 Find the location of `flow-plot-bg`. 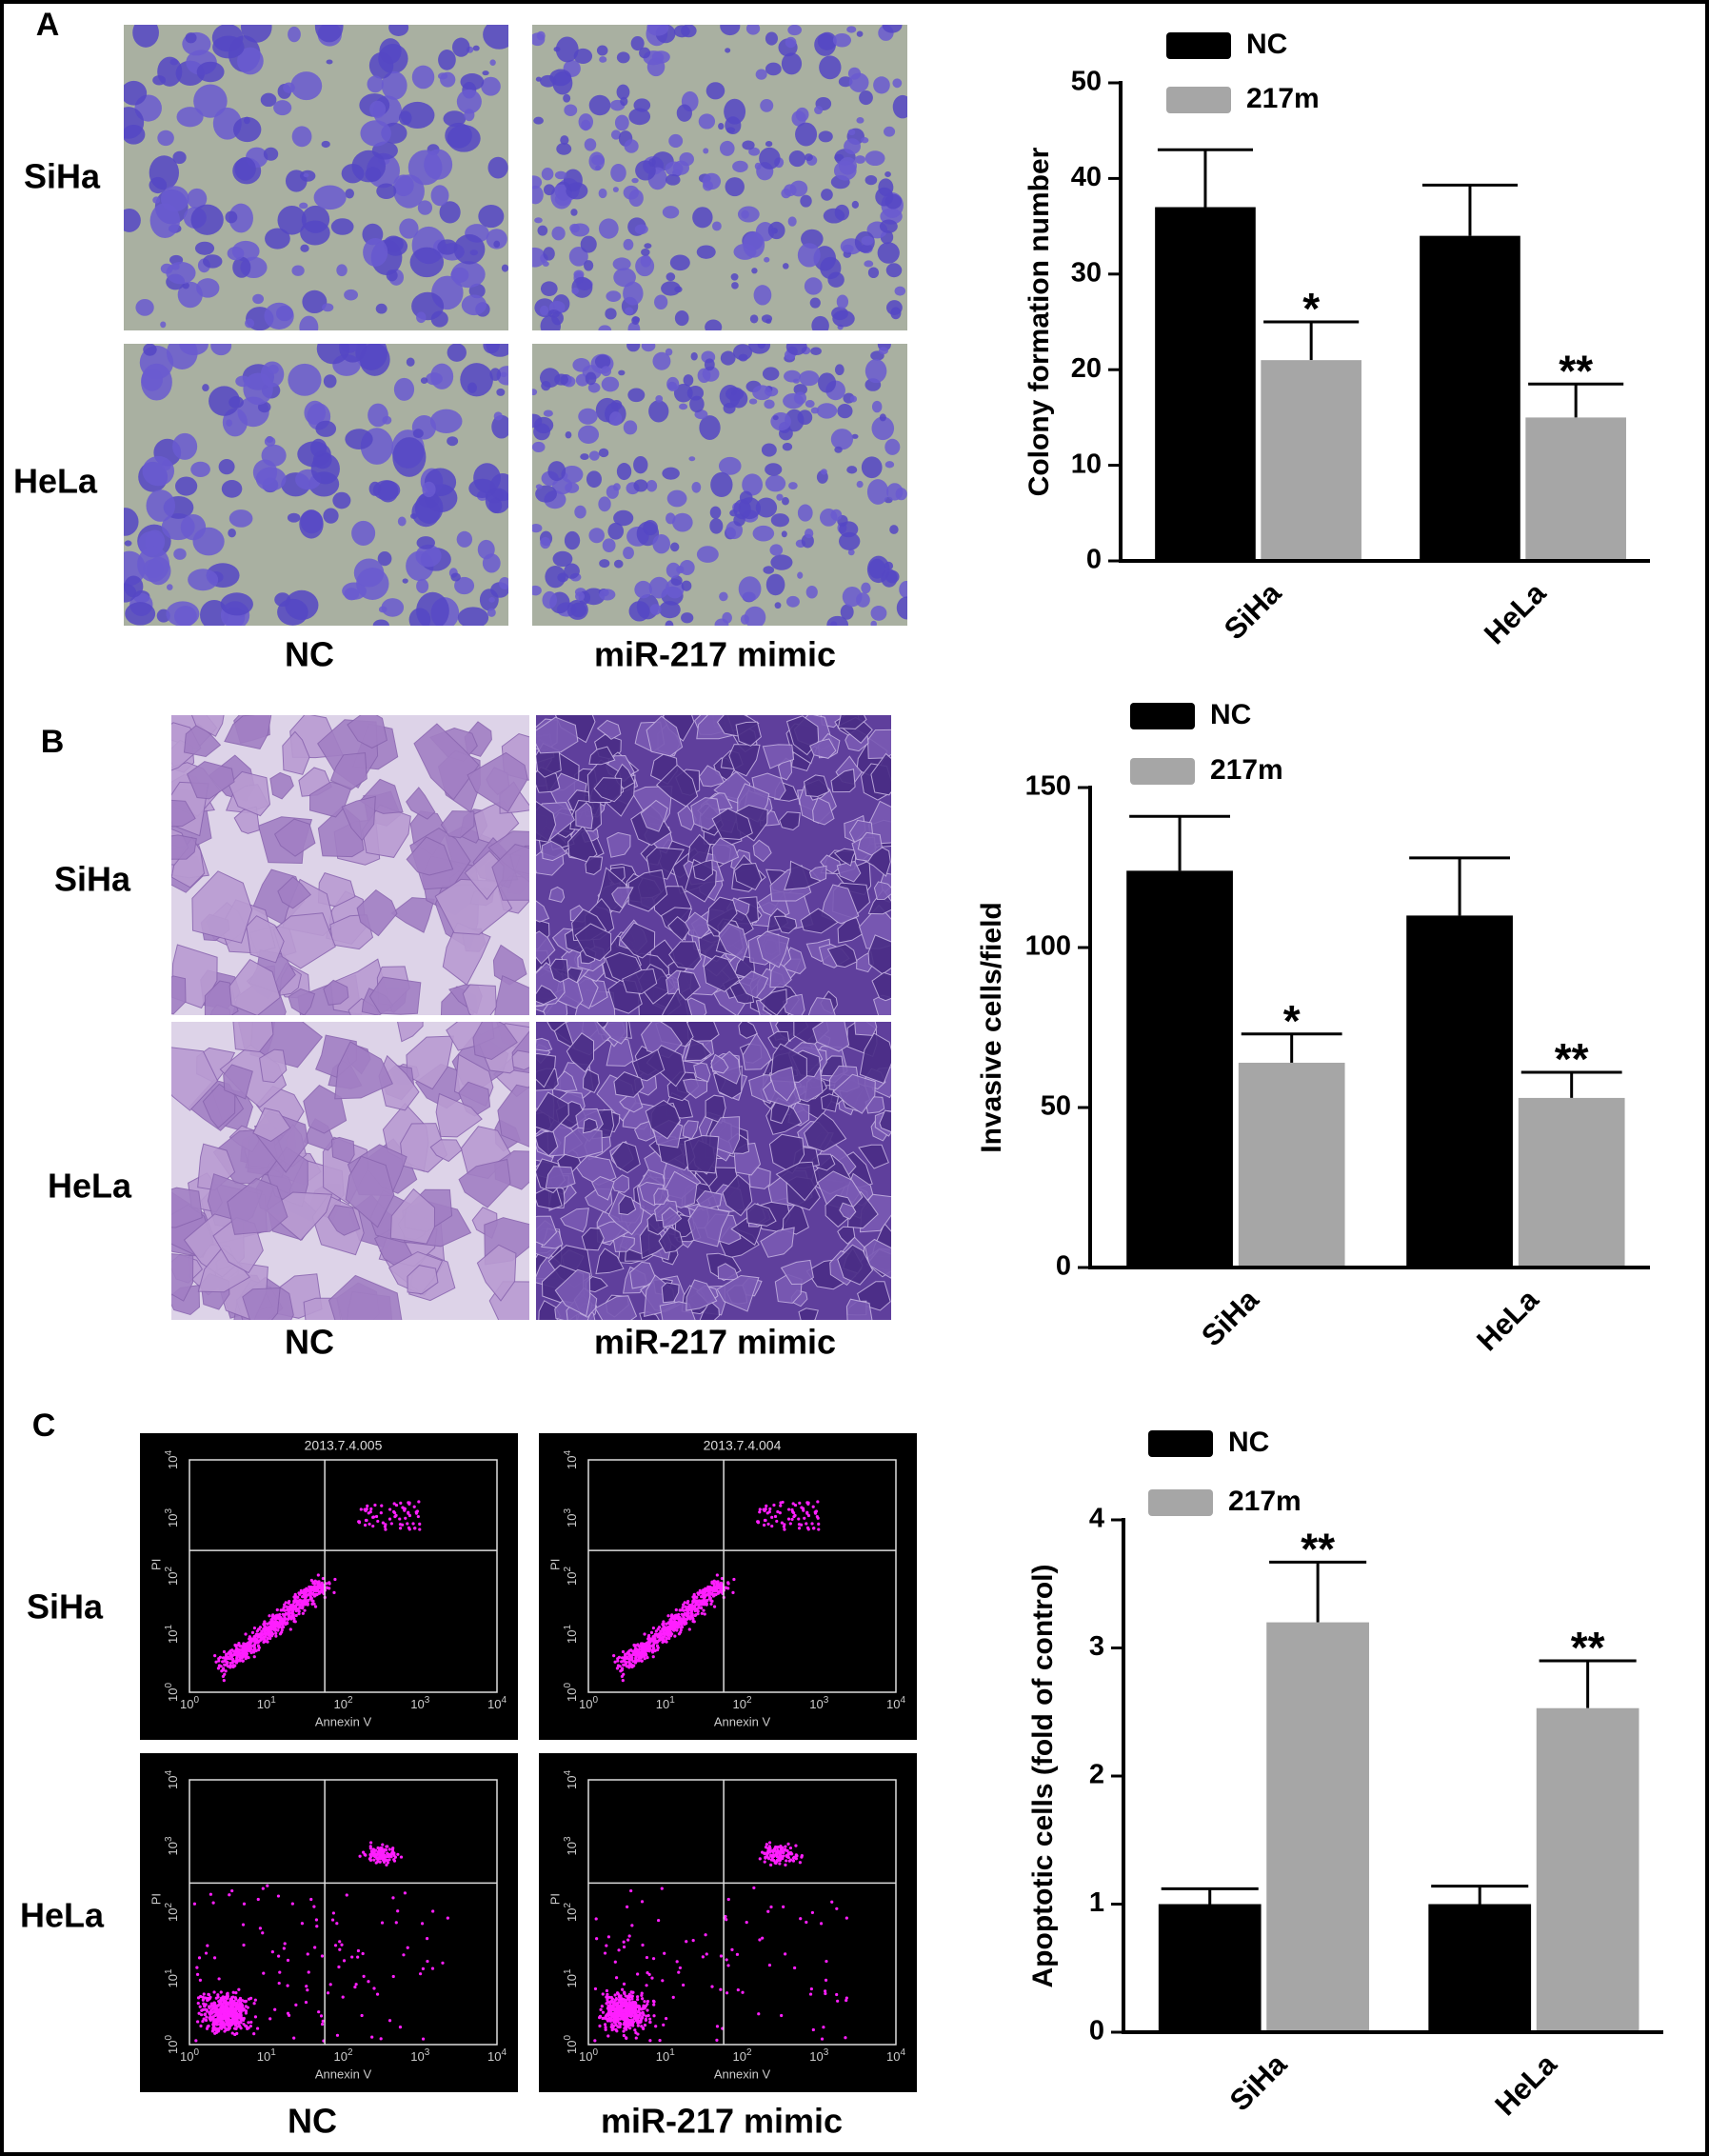

flow-plot-bg is located at coordinates (329, 1922).